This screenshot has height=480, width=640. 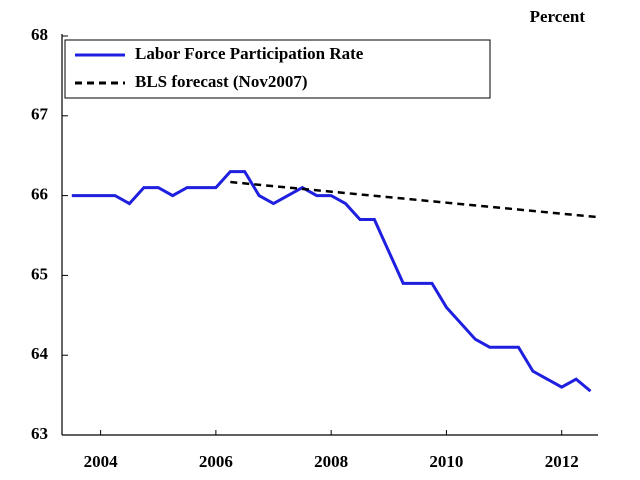 I want to click on x-tick-label: 2012, so click(x=562, y=461).